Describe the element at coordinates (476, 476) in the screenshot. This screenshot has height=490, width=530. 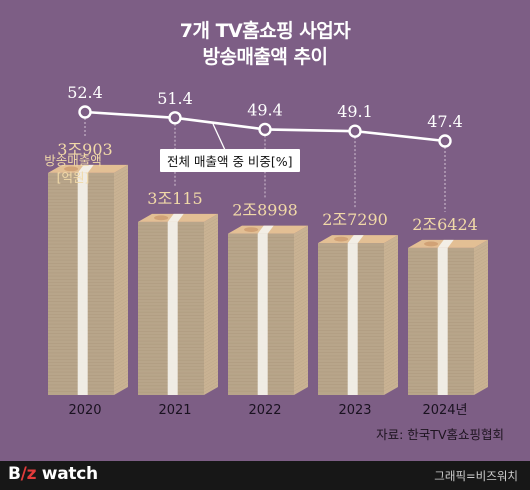
I see `graphic-credit: 그래픽=비즈워치` at that location.